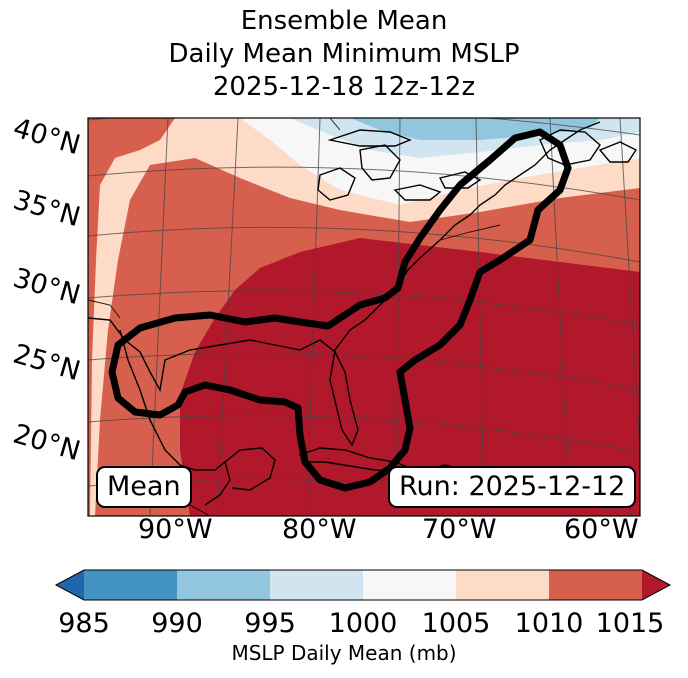 The width and height of the screenshot is (688, 678). I want to click on colorbar-tick-1010: 1010, so click(549, 623).